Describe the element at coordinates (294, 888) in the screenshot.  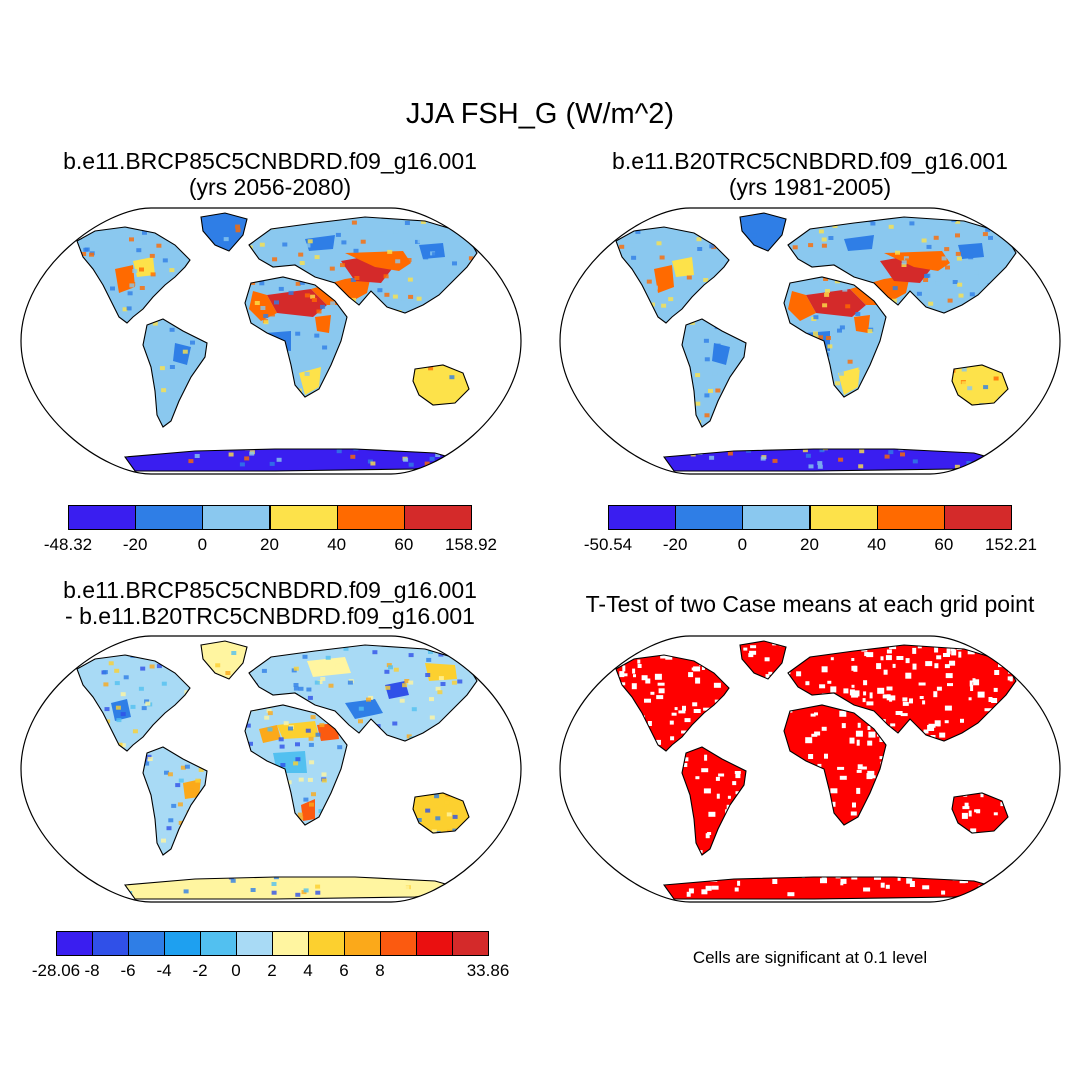
I see `landmass-antarctica` at that location.